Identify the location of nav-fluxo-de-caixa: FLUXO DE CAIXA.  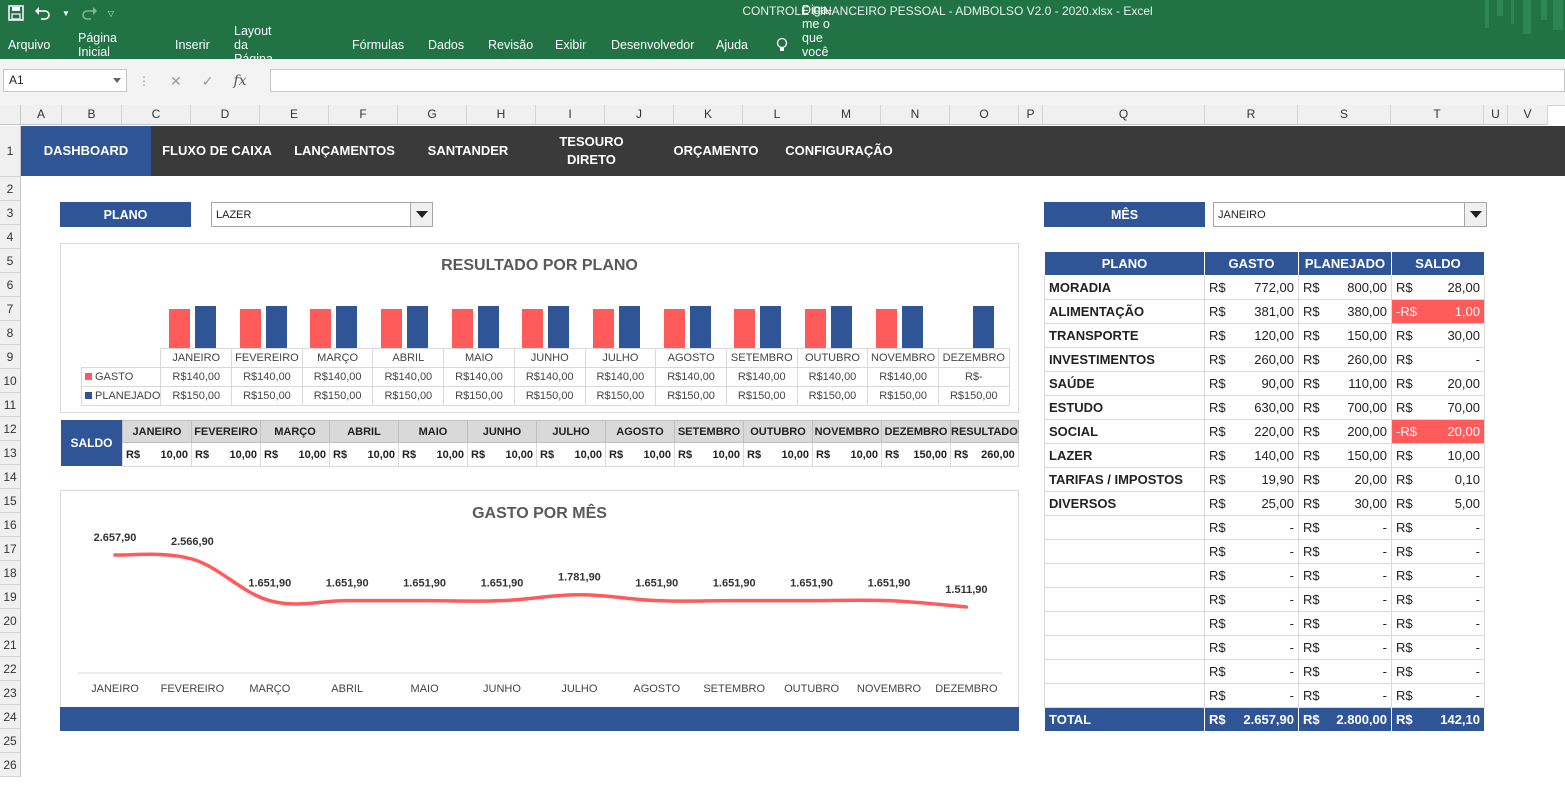
(217, 151).